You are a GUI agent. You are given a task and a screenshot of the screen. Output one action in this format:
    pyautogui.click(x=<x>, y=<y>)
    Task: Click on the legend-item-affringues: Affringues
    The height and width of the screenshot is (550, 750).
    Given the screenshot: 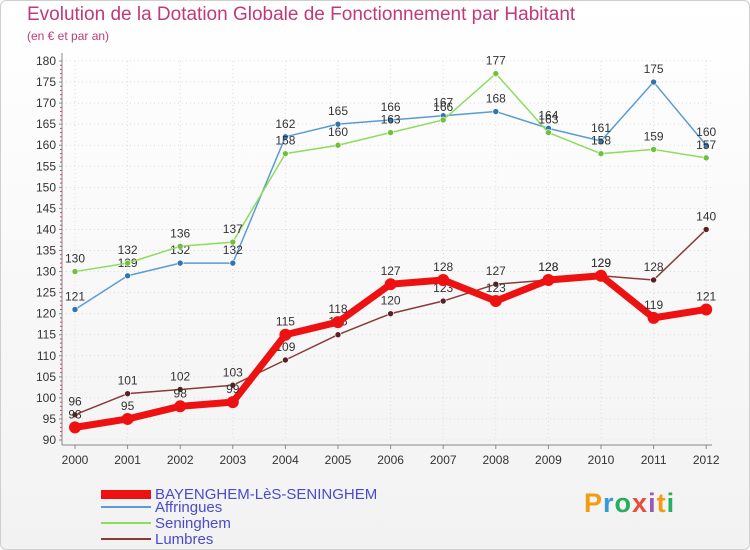 What is the action you would take?
    pyautogui.click(x=162, y=507)
    